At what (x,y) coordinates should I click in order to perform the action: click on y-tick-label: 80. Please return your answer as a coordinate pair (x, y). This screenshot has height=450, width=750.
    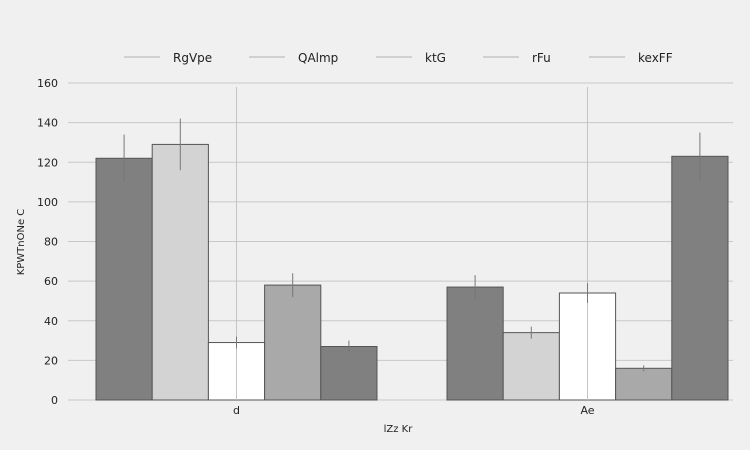
    Looking at the image, I should click on (51, 242).